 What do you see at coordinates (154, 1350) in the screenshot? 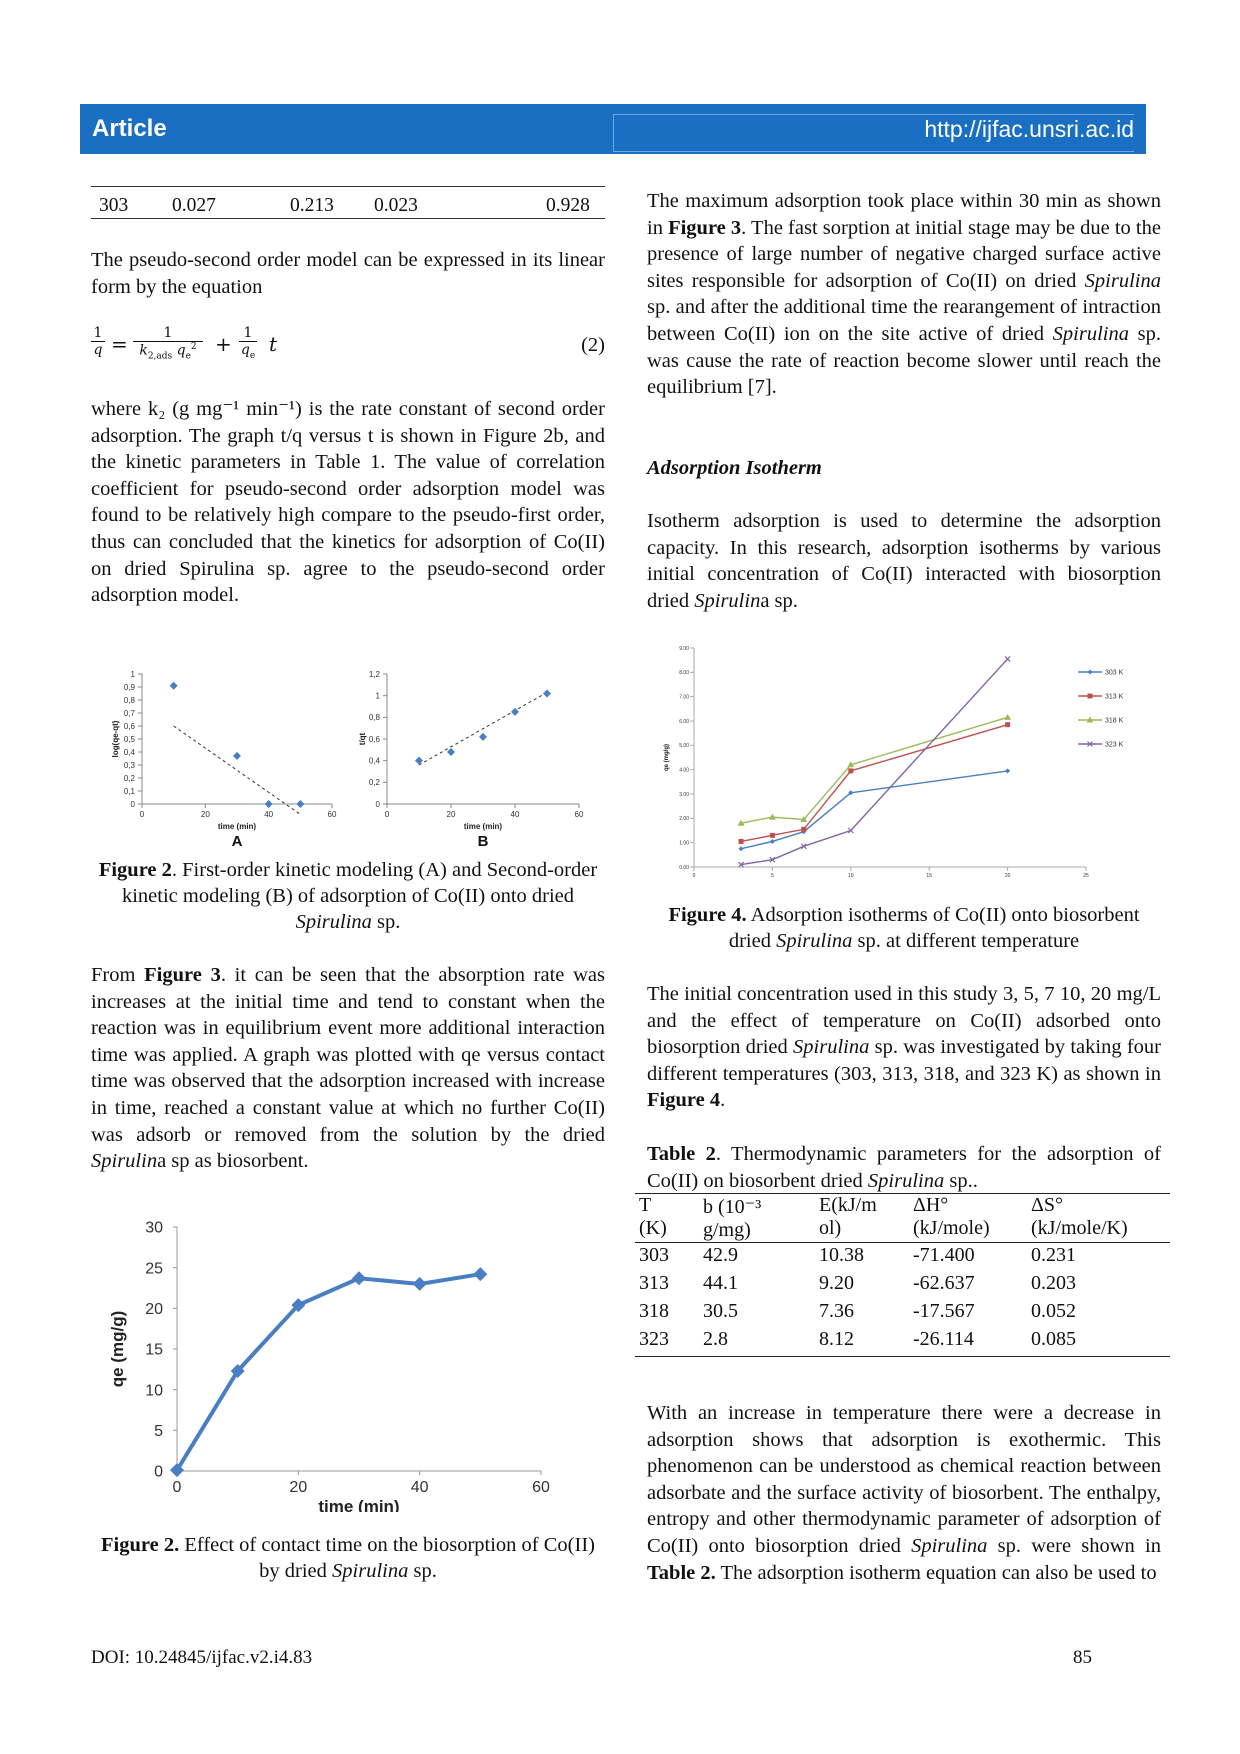
I see `y-tick-label: 15` at bounding box center [154, 1350].